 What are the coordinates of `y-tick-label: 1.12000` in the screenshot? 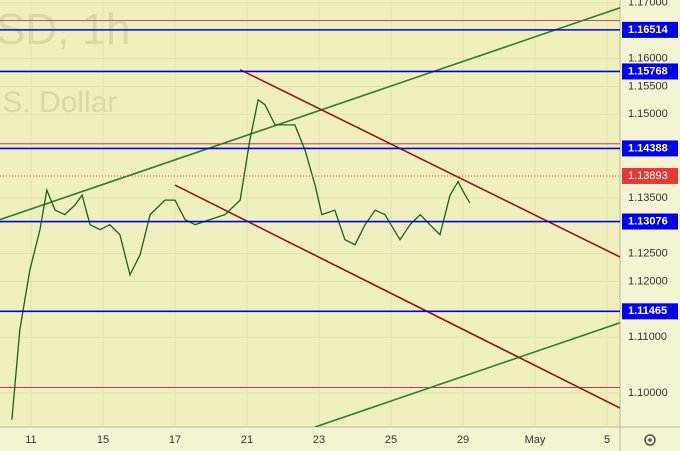 It's located at (648, 281).